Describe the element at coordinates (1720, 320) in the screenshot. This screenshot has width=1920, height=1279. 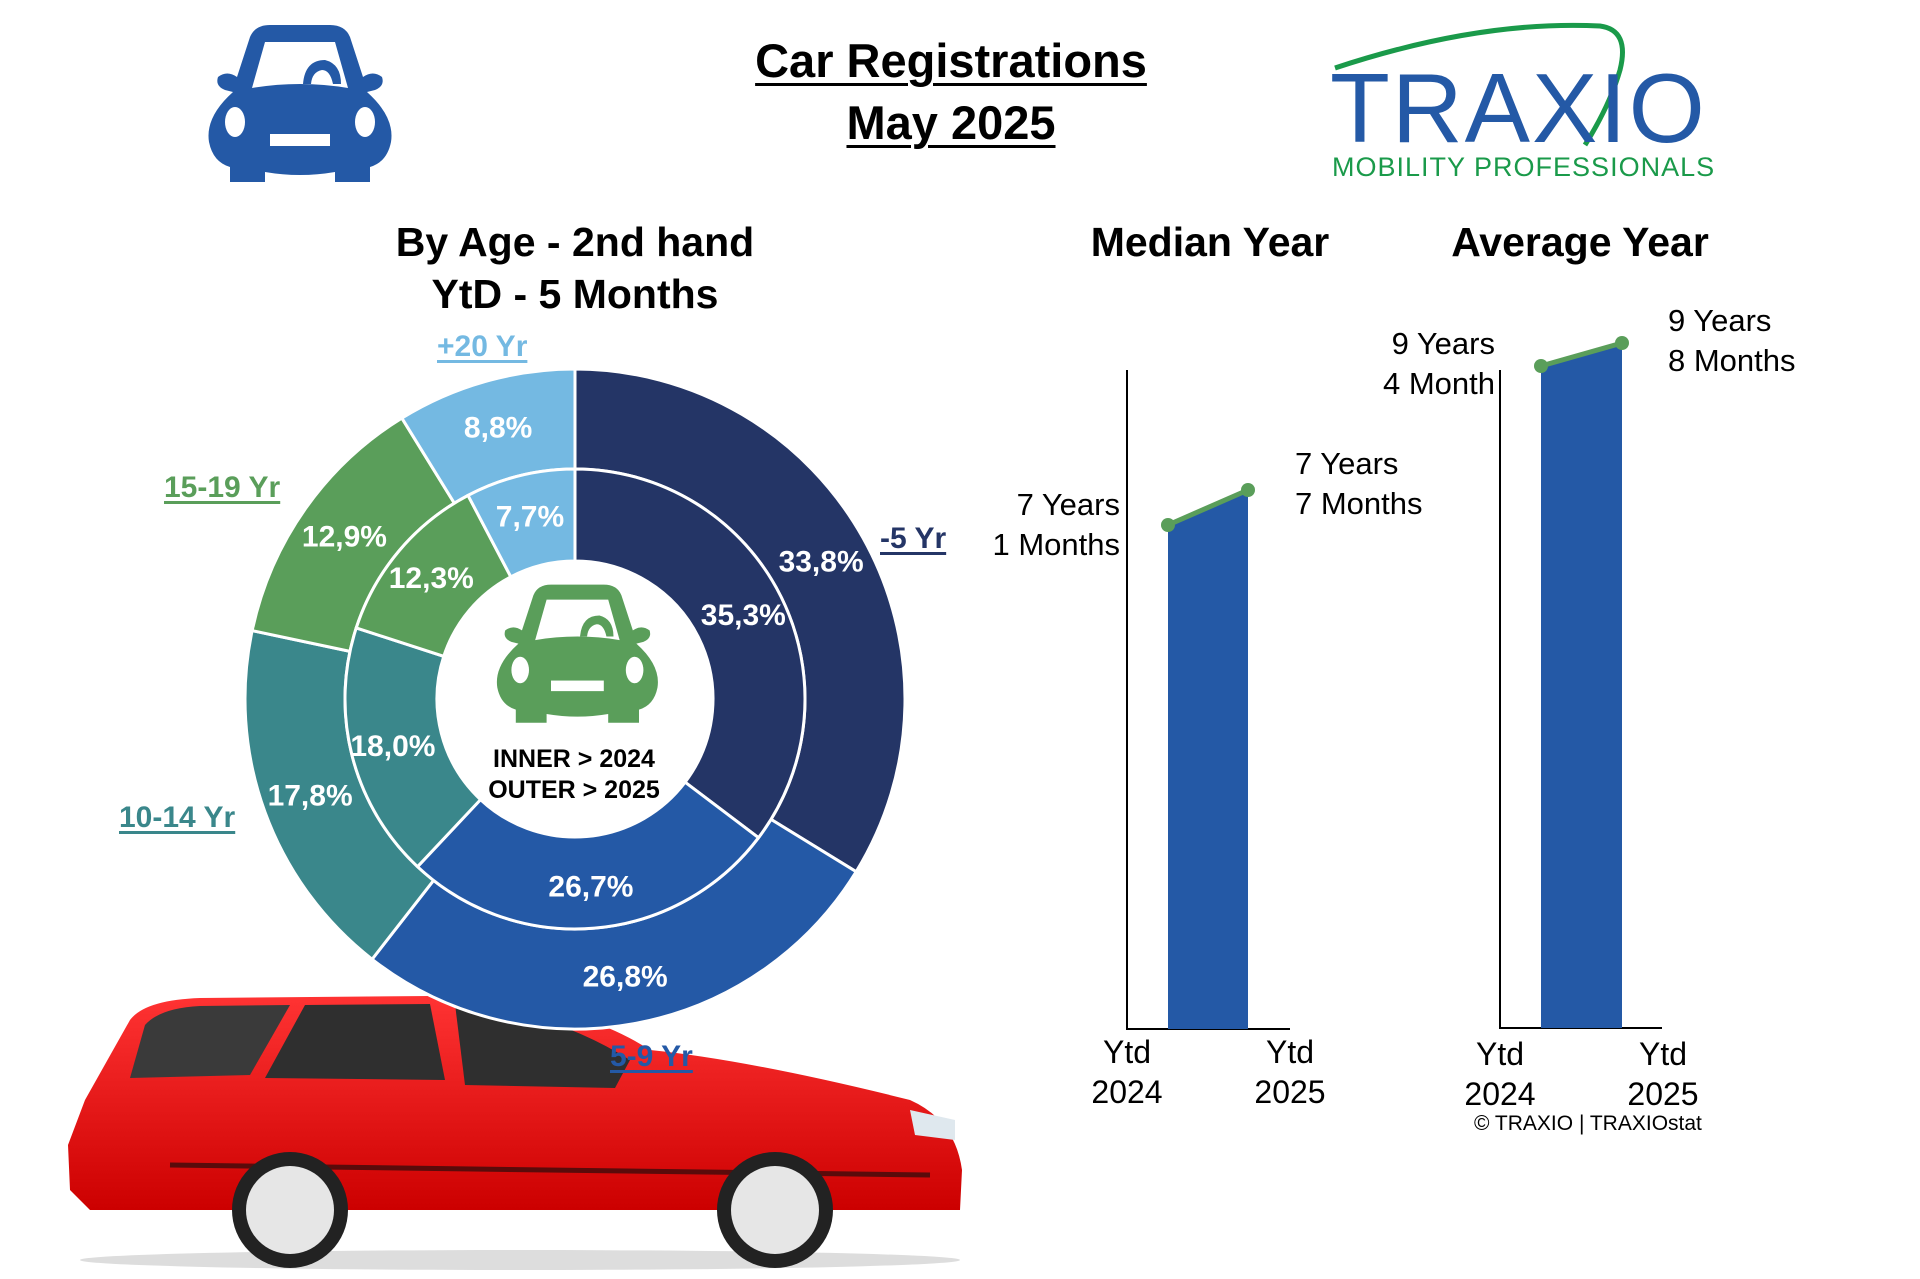
I see `average-2025-years: 9 Years` at that location.